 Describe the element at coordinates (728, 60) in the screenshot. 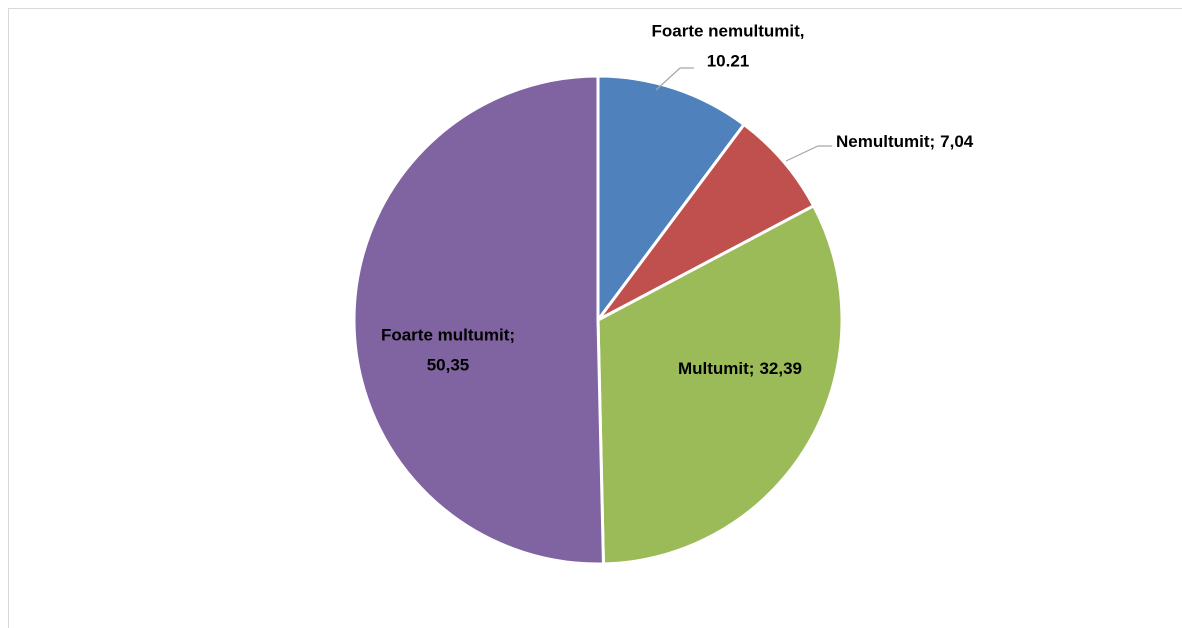

I see `data-label-value: 10.21` at that location.